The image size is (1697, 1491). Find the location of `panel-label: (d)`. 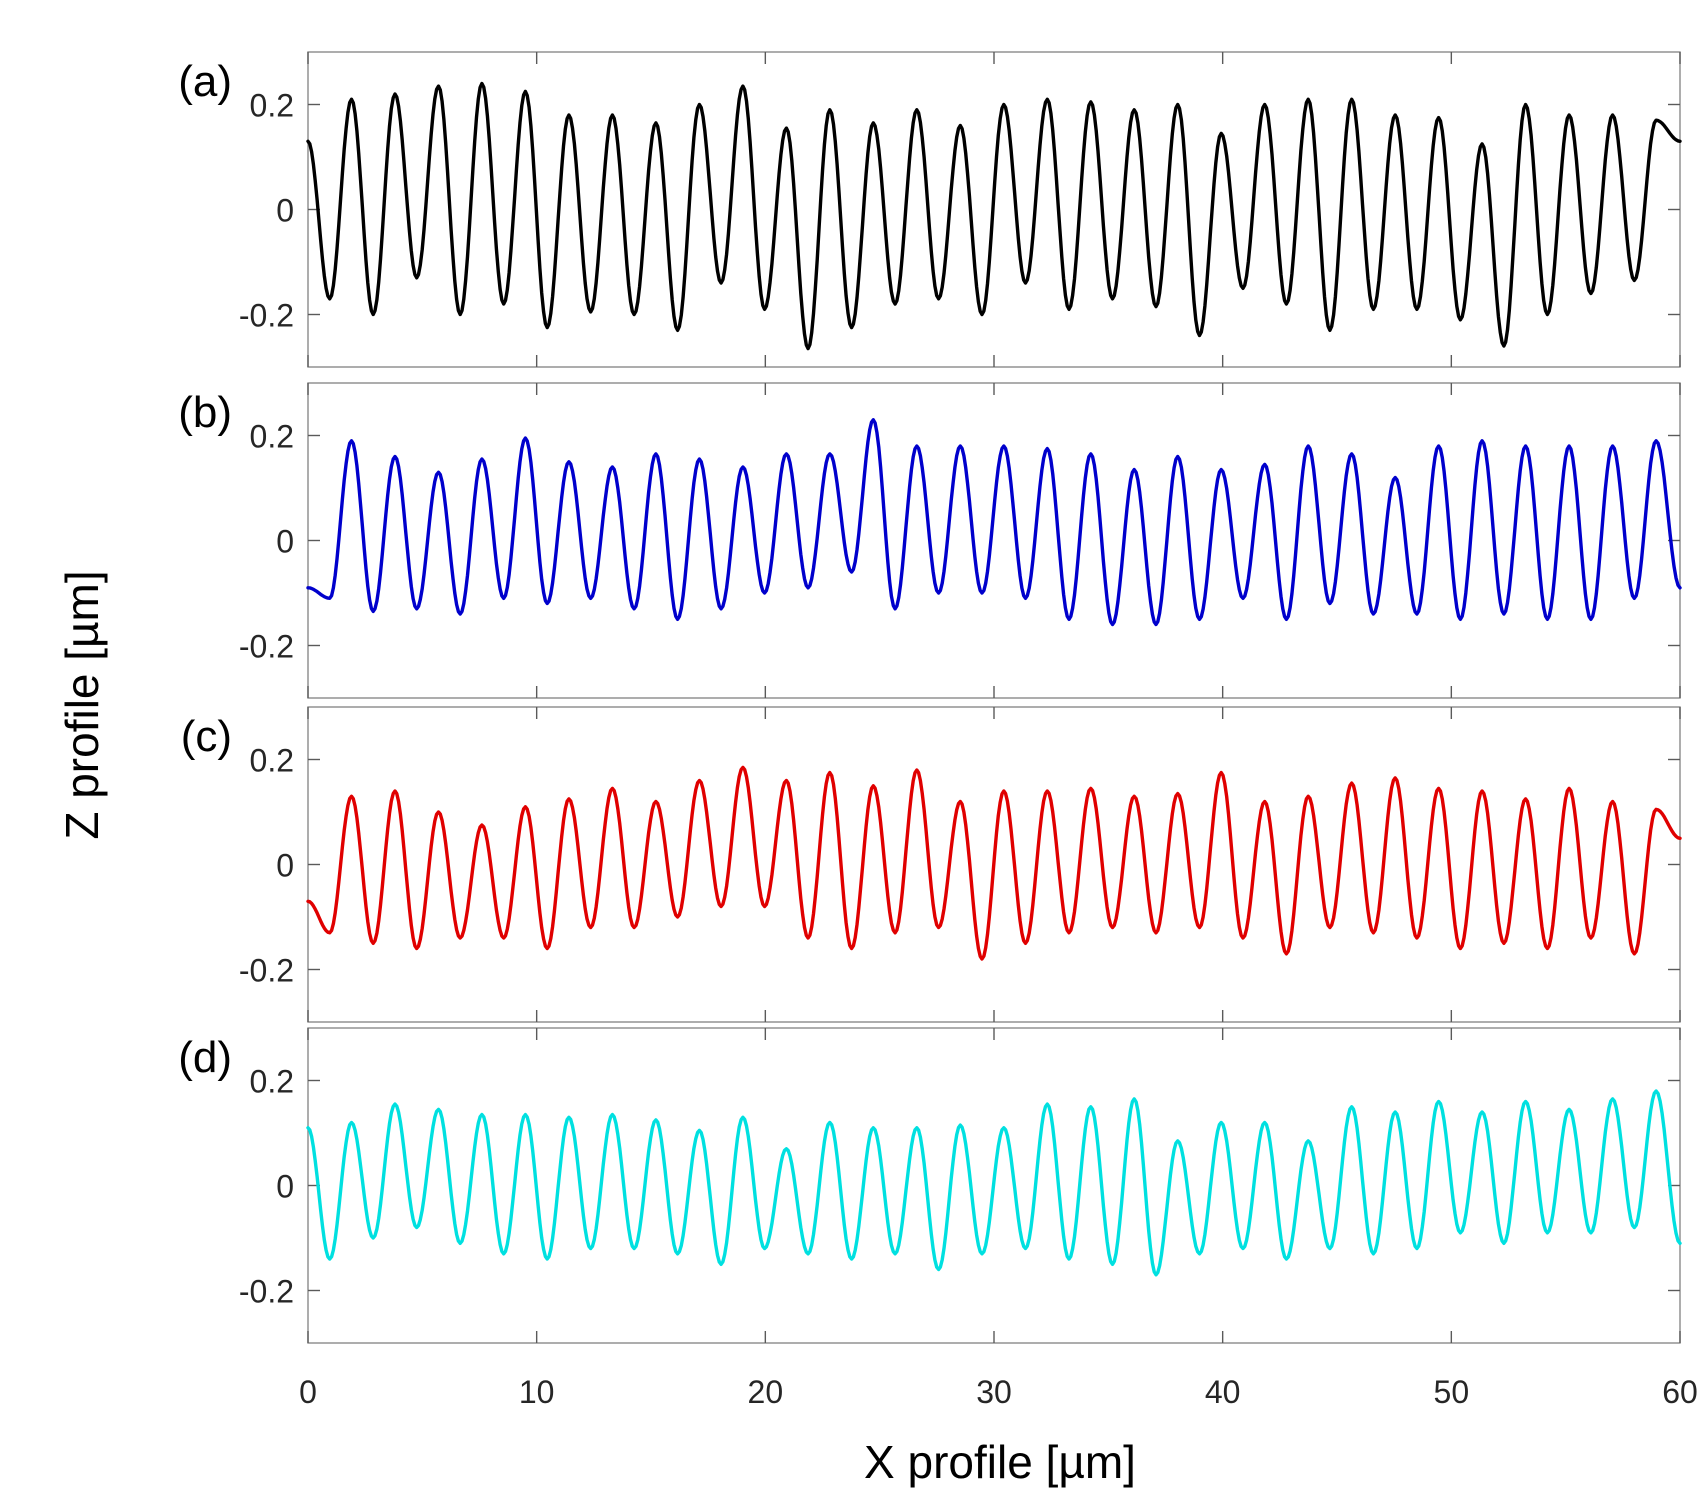

panel-label: (d) is located at coordinates (205, 1057).